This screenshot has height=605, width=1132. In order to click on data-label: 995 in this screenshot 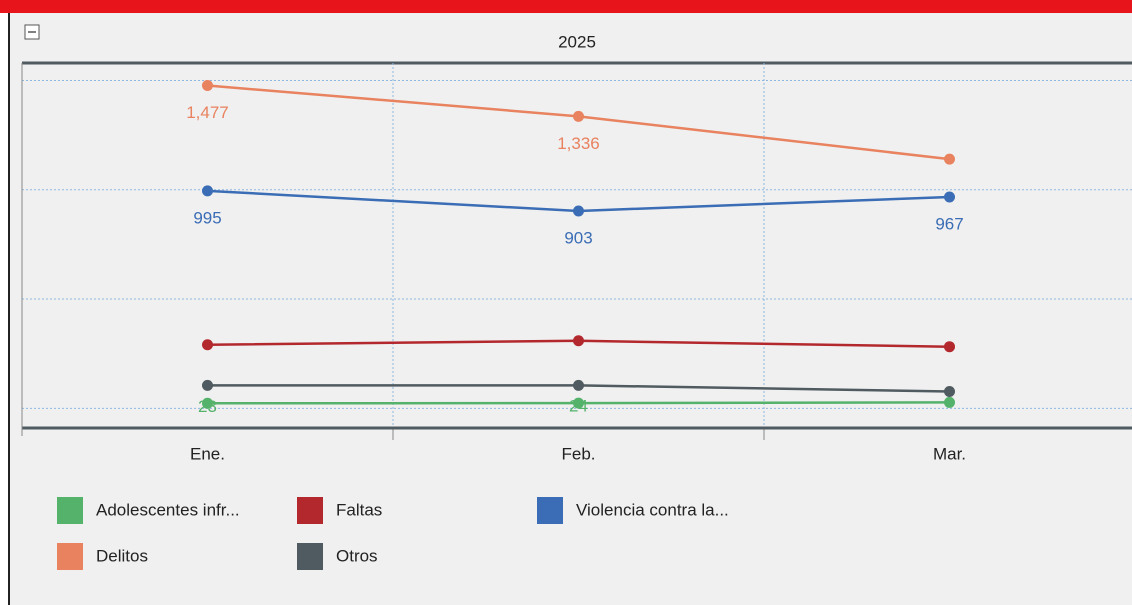, I will do `click(207, 217)`.